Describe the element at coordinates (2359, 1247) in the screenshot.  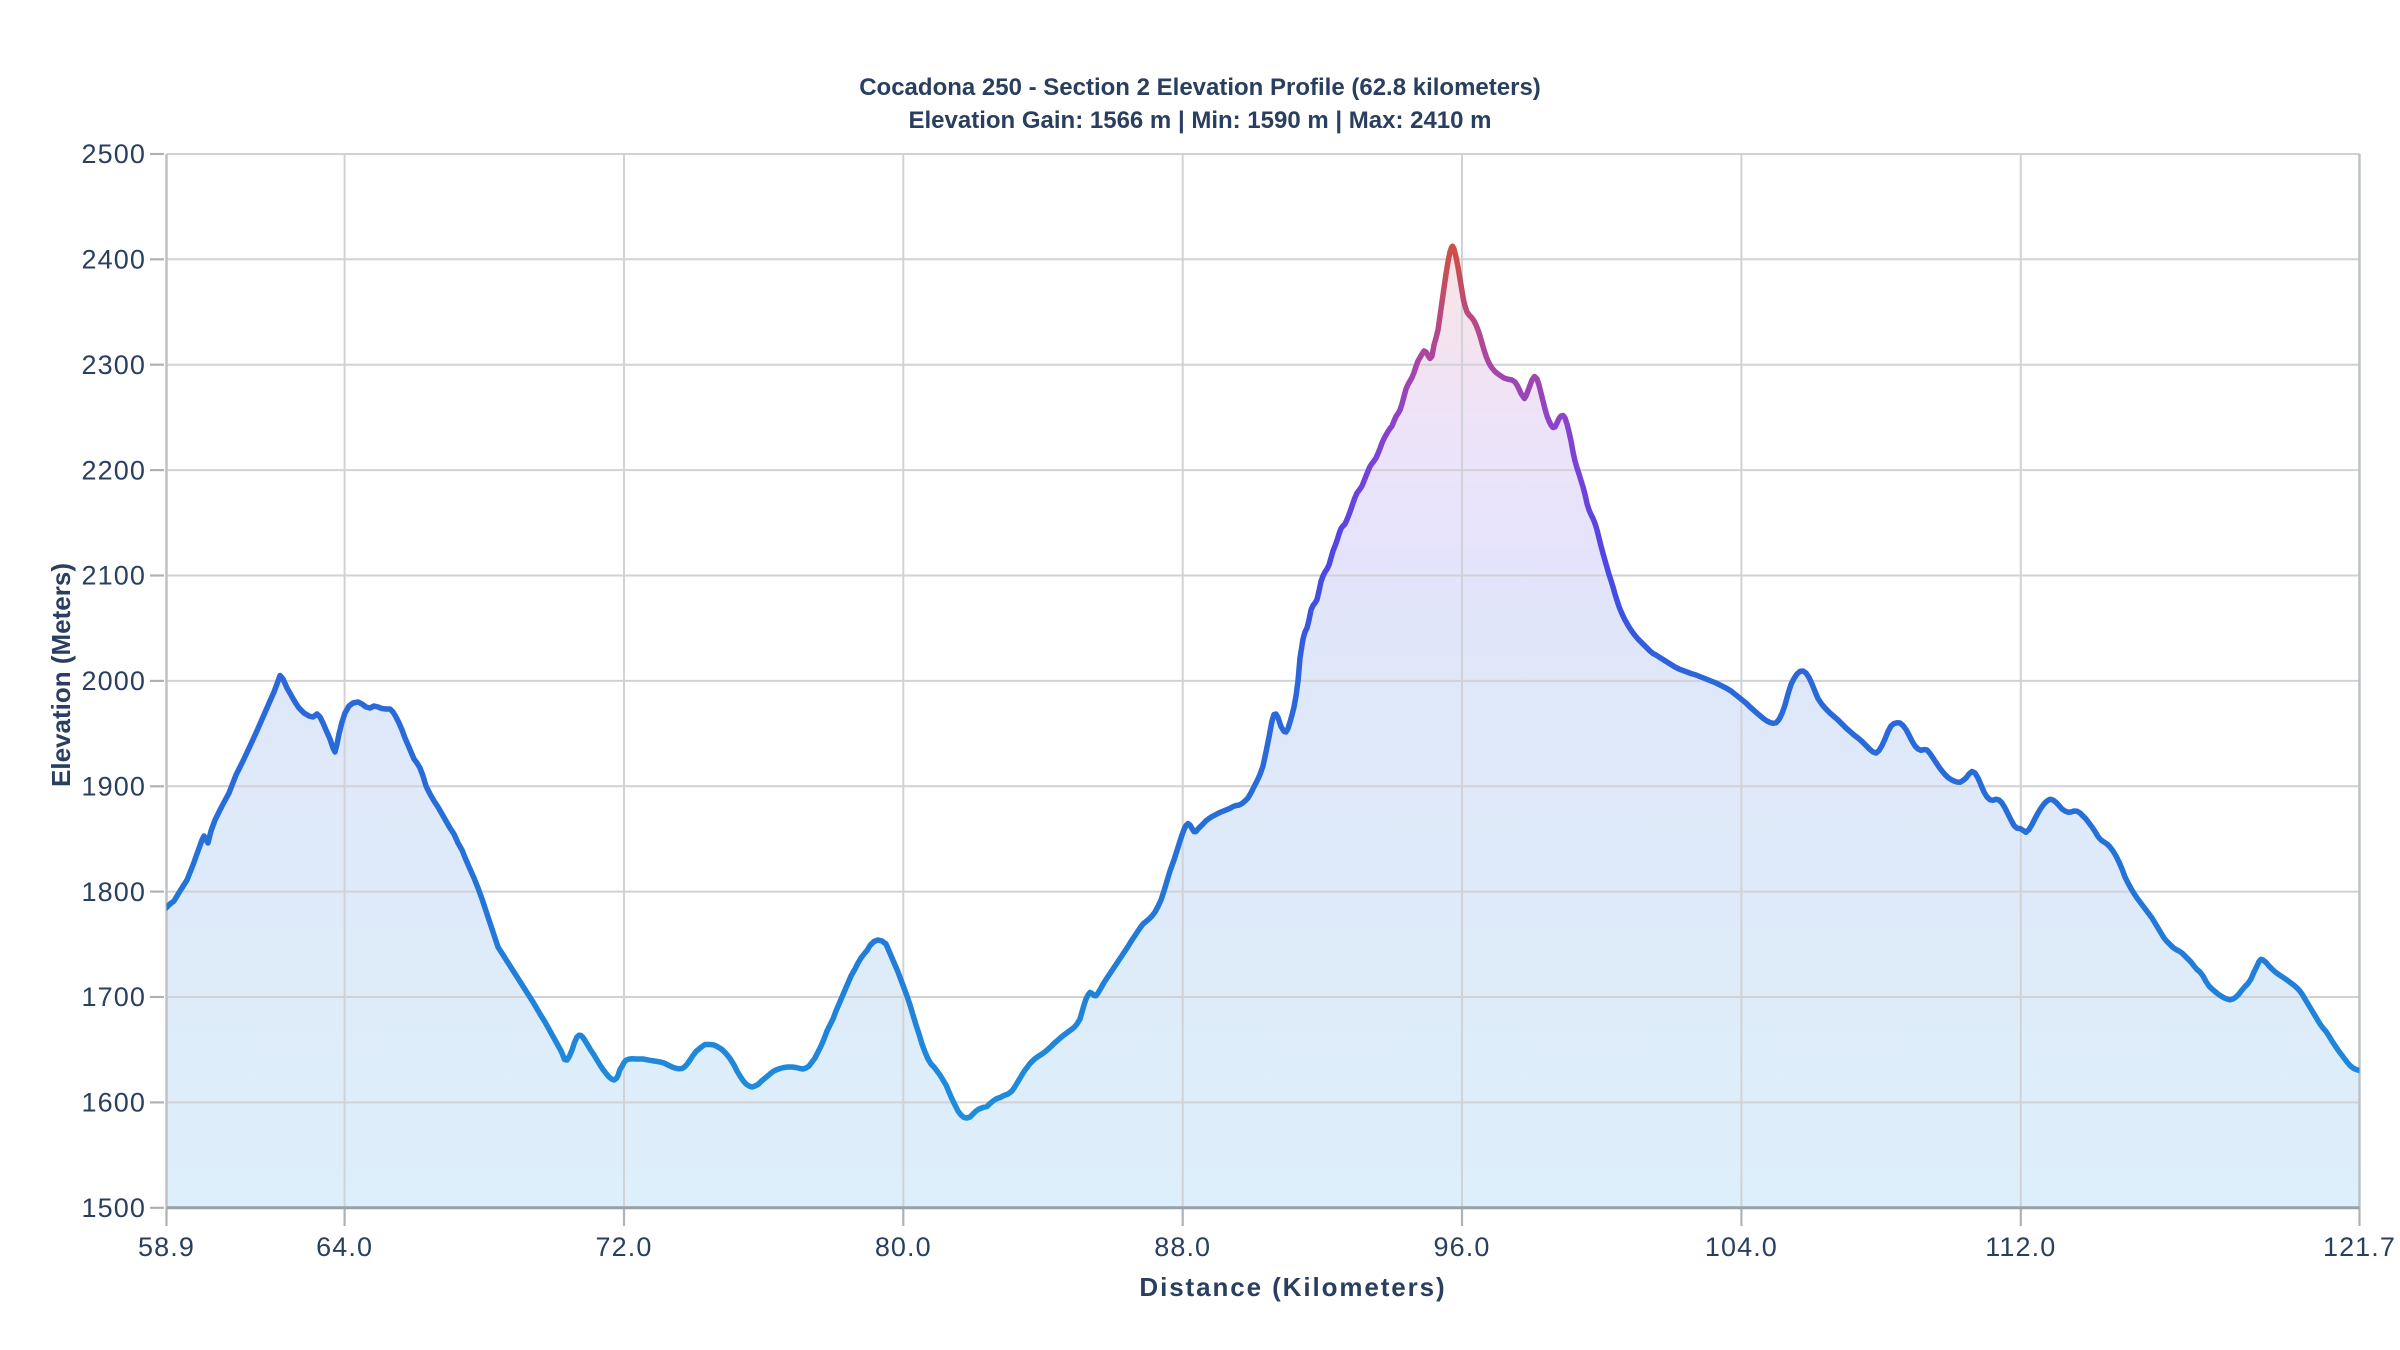
I see `svg-text: 121.7` at that location.